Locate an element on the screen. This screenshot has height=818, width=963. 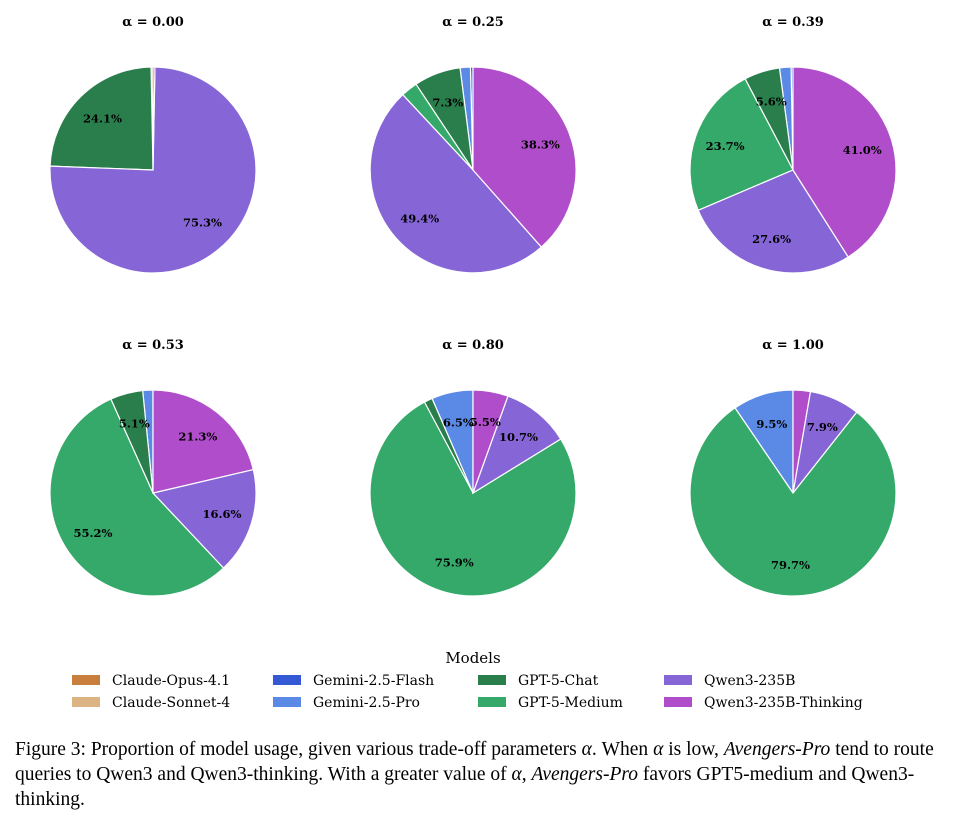
pie-data-label: 5.5% is located at coordinates (485, 422).